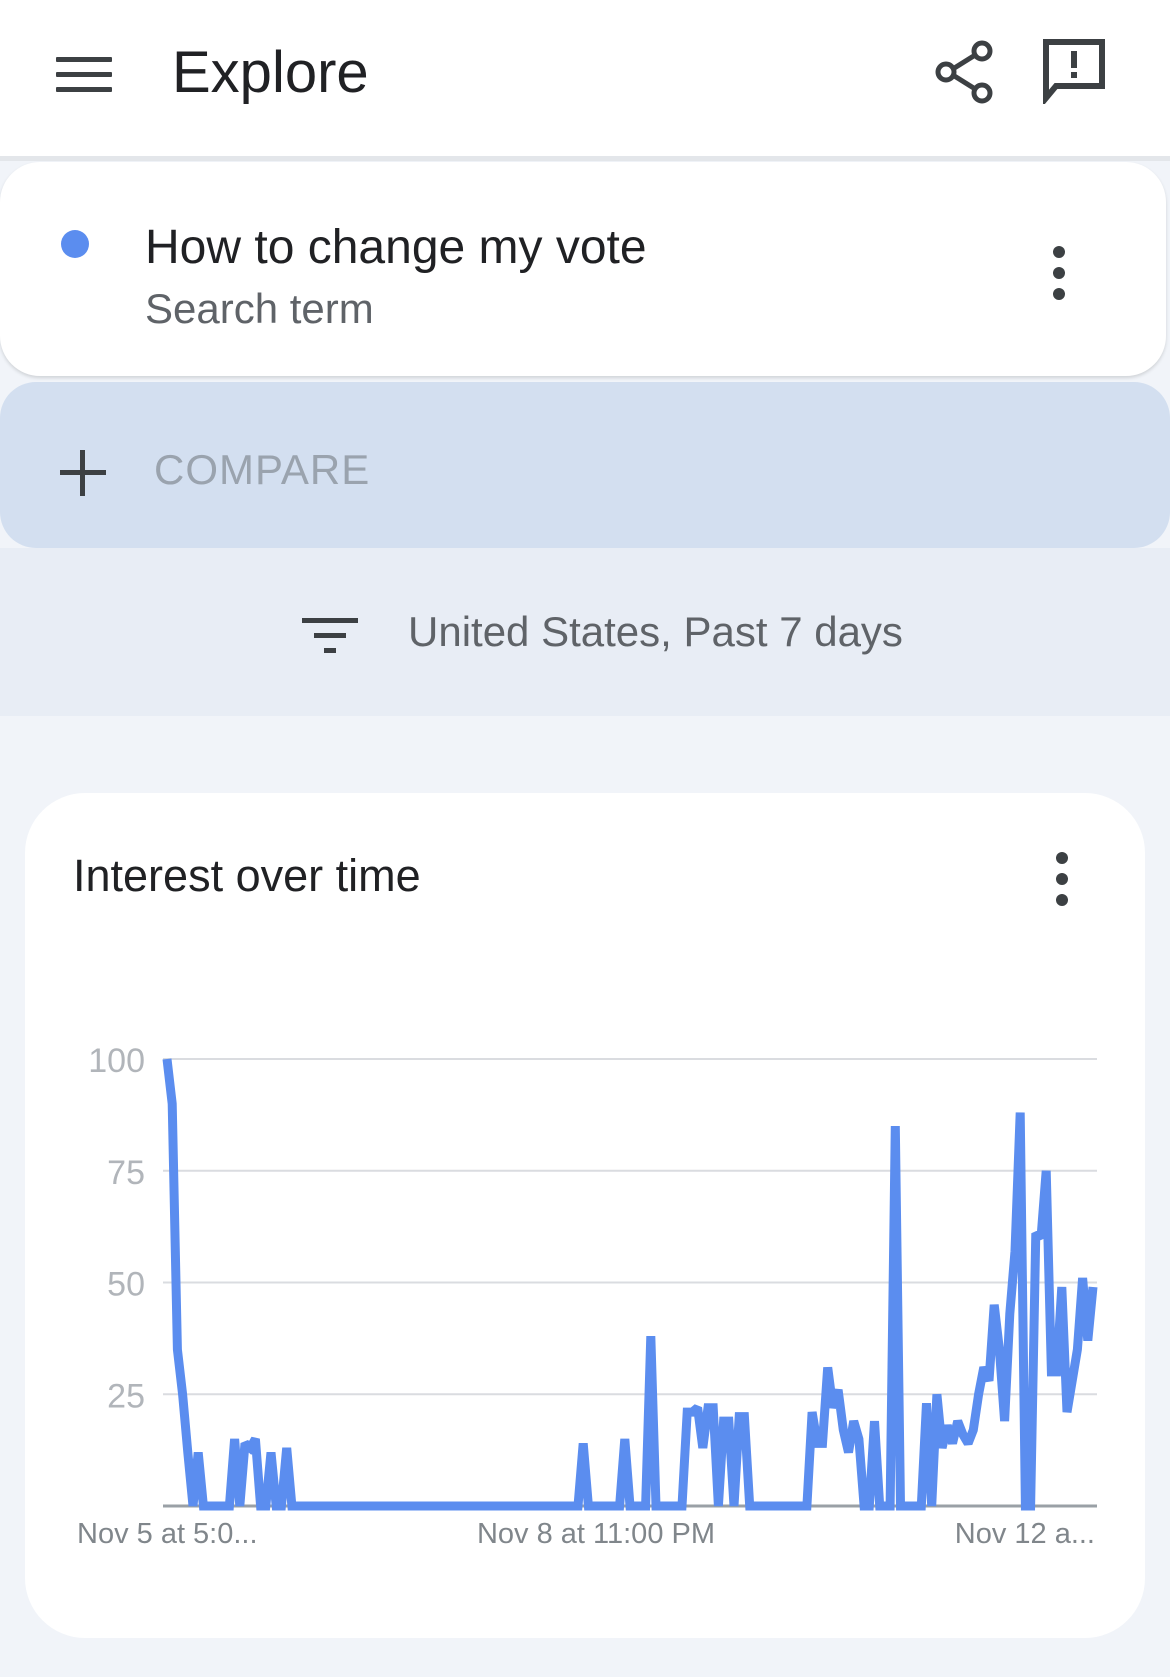  What do you see at coordinates (84, 75) in the screenshot?
I see `menu-icon` at bounding box center [84, 75].